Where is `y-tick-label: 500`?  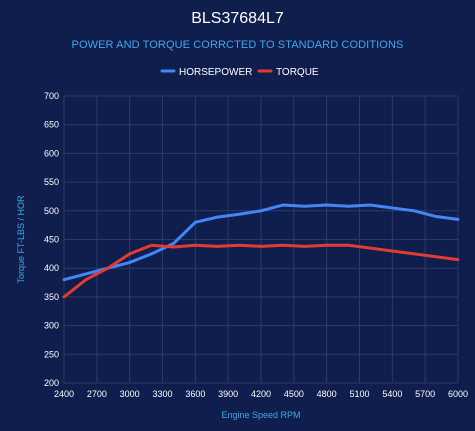 y-tick-label: 500 is located at coordinates (51, 211).